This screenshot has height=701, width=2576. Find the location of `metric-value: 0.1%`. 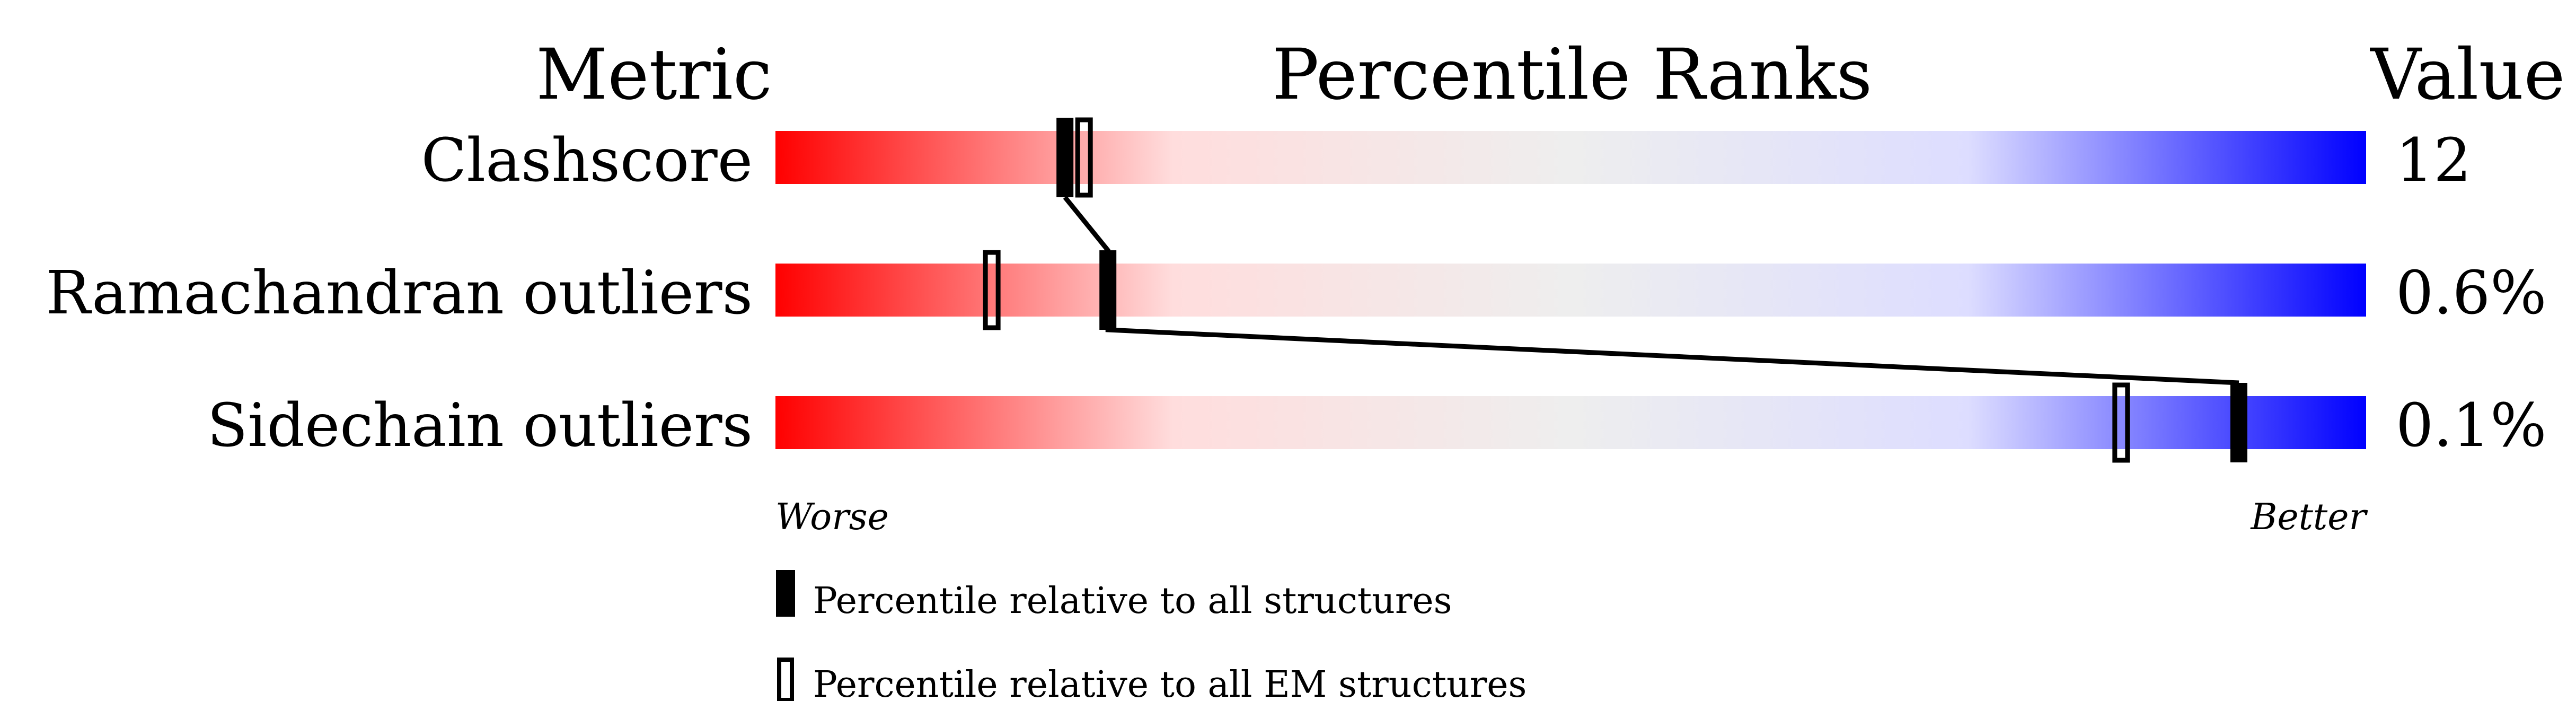

metric-value: 0.1% is located at coordinates (2471, 425).